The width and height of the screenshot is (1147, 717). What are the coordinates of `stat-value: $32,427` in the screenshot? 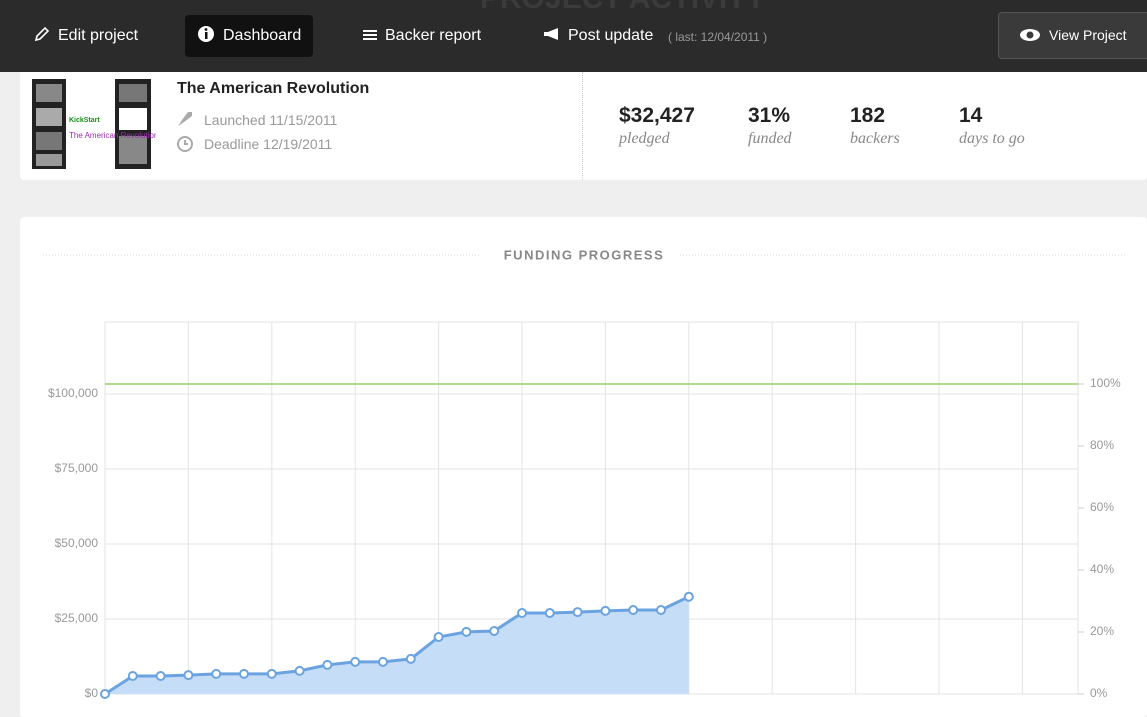 It's located at (657, 115).